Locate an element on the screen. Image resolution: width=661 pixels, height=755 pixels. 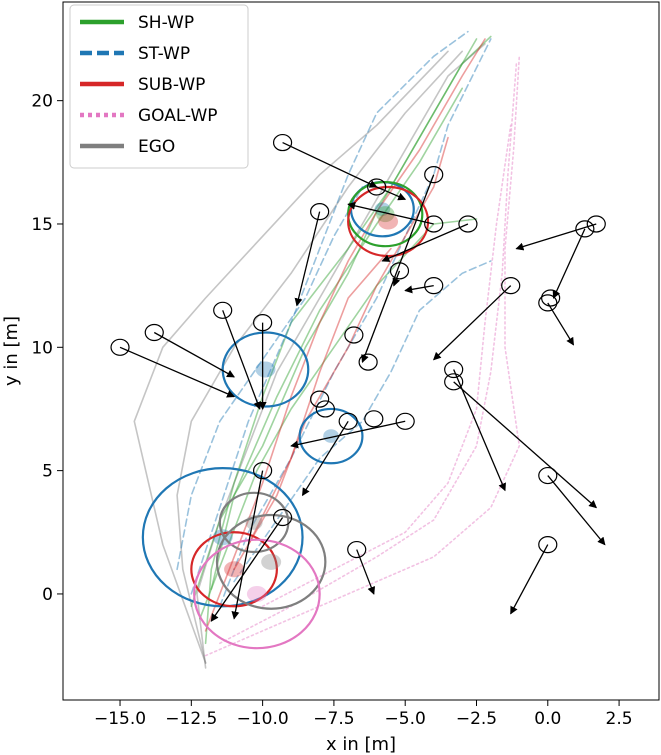
y-axis-label: y in [m] is located at coordinates (11, 351).